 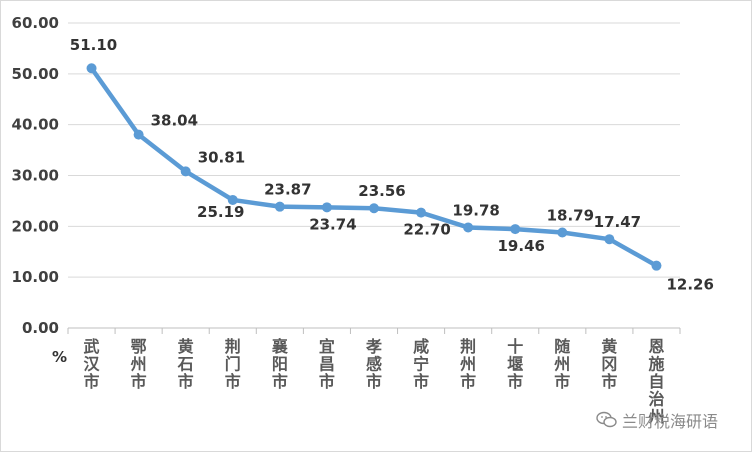 What do you see at coordinates (327, 364) in the screenshot?
I see `x-tick-label: 宜昌市` at bounding box center [327, 364].